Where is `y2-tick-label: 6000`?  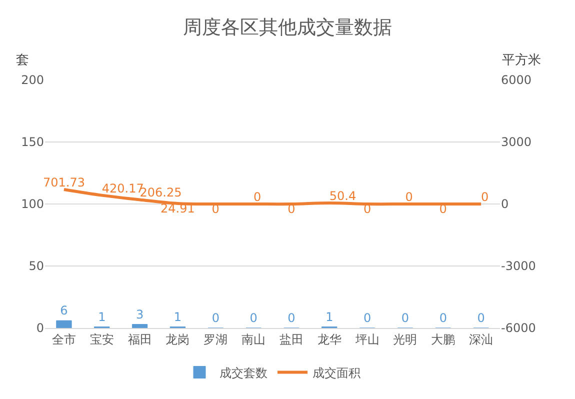
y2-tick-label: 6000 is located at coordinates (516, 80).